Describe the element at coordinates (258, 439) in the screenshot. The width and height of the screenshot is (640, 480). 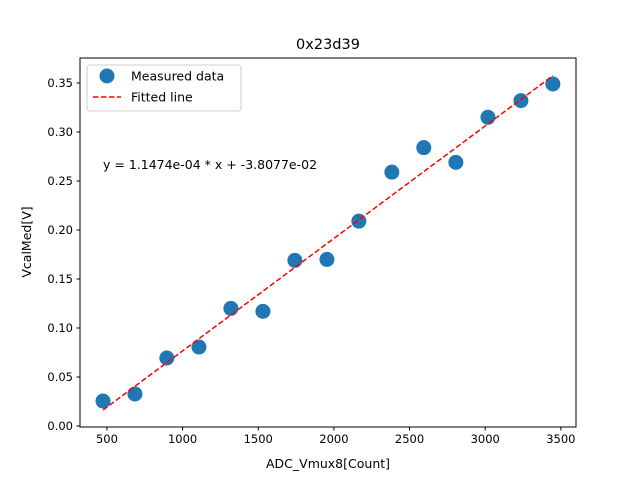
I see `x-tick-label: 1500` at that location.